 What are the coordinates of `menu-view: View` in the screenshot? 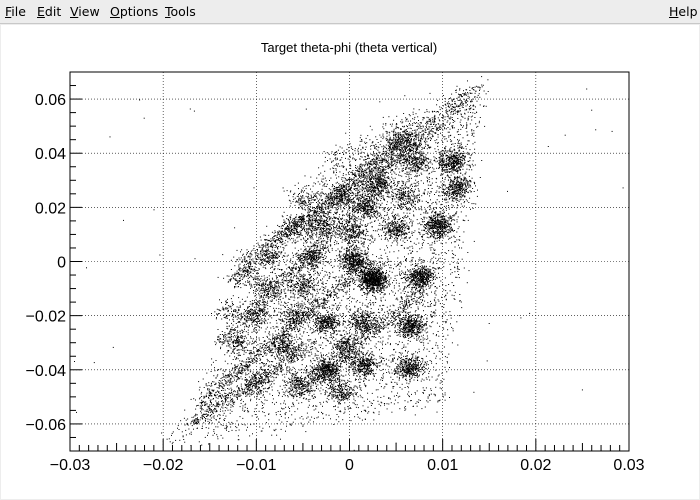 It's located at (85, 11).